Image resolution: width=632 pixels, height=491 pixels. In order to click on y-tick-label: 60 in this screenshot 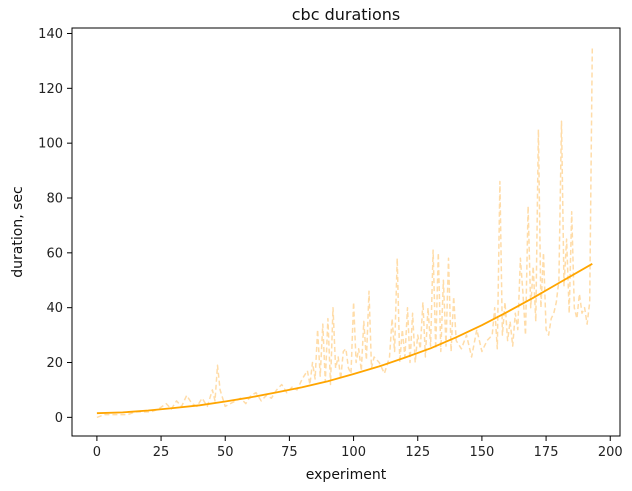, I will do `click(54, 253)`.